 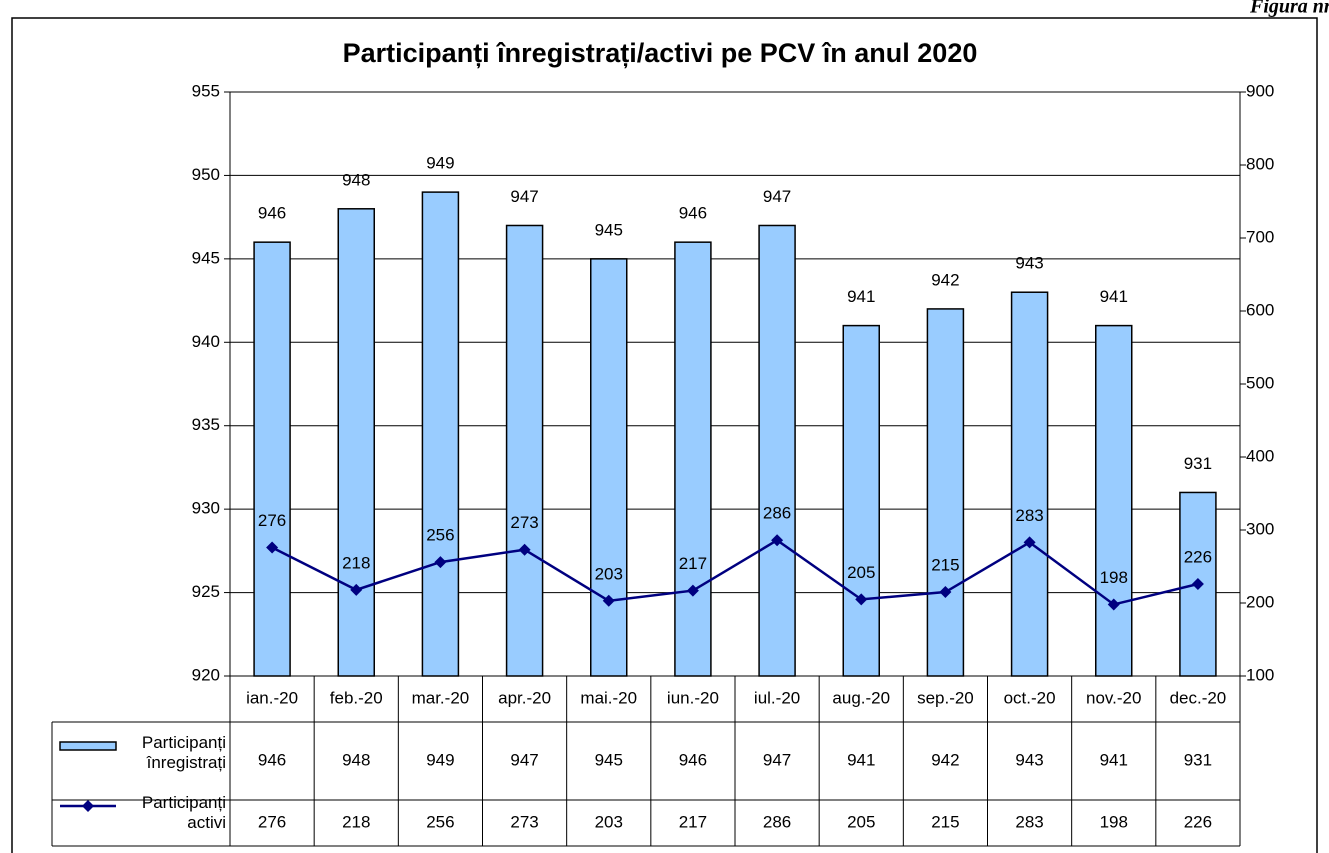 I want to click on y2-tick-label: 200, so click(x=1260, y=601).